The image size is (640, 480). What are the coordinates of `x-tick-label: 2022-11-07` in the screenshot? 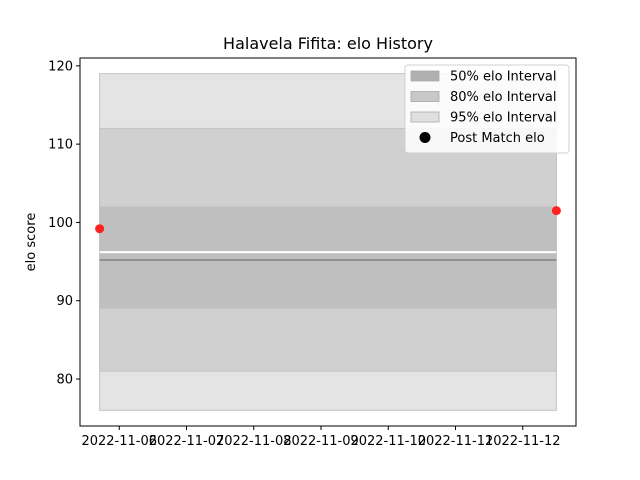 It's located at (187, 441).